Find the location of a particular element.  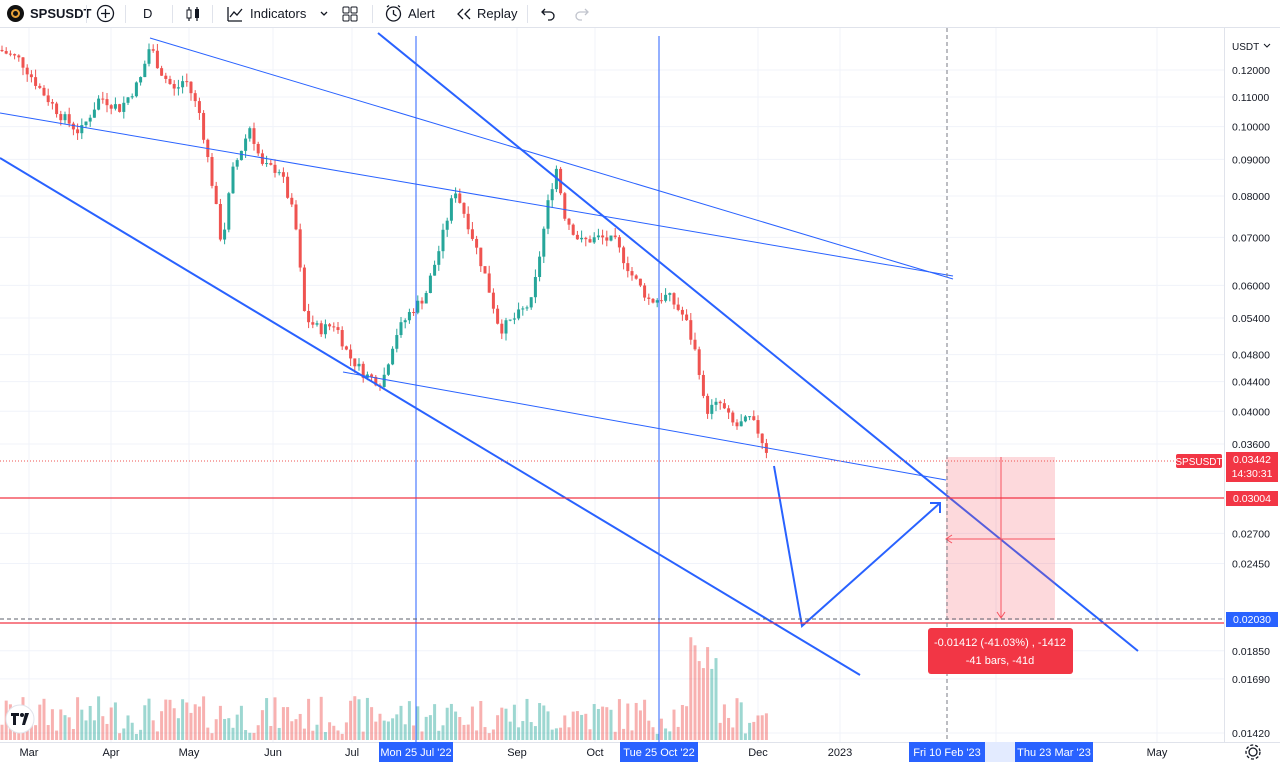

layout-button is located at coordinates (350, 13).